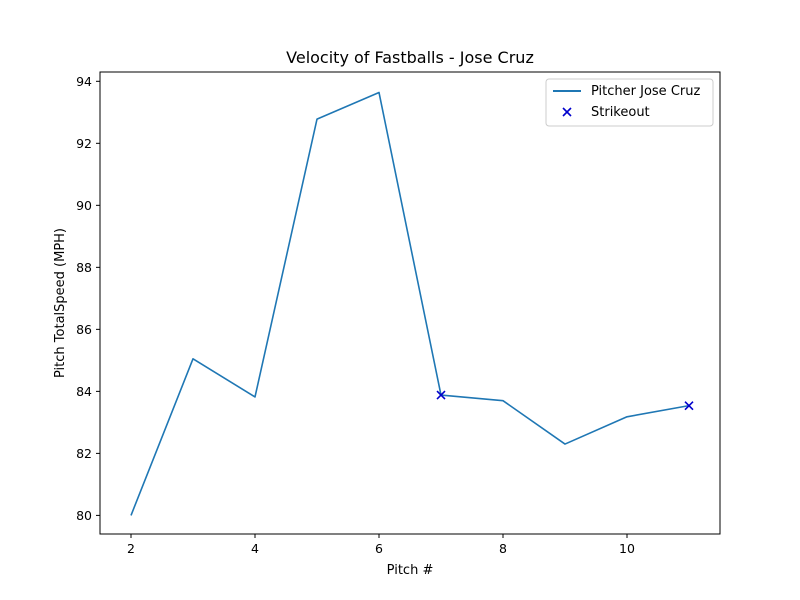  I want to click on legend-entry-line: Pitcher Jose Cruz, so click(645, 91).